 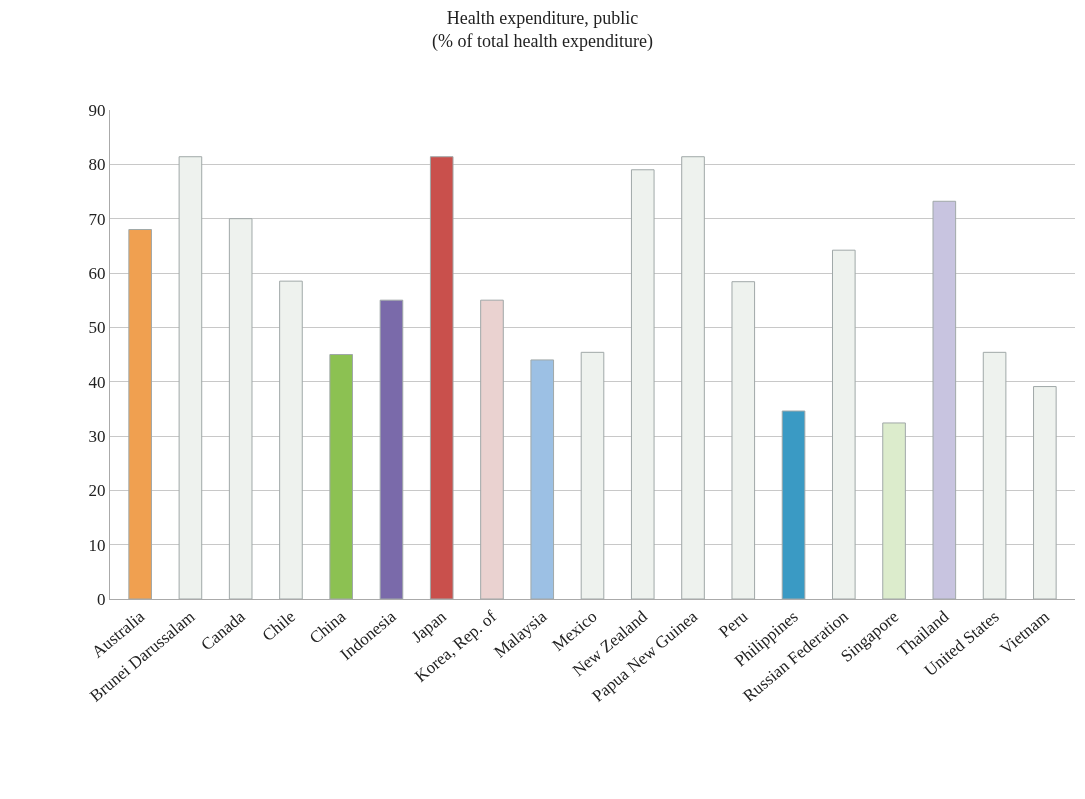 What do you see at coordinates (97, 328) in the screenshot?
I see `y-tick-label: 50` at bounding box center [97, 328].